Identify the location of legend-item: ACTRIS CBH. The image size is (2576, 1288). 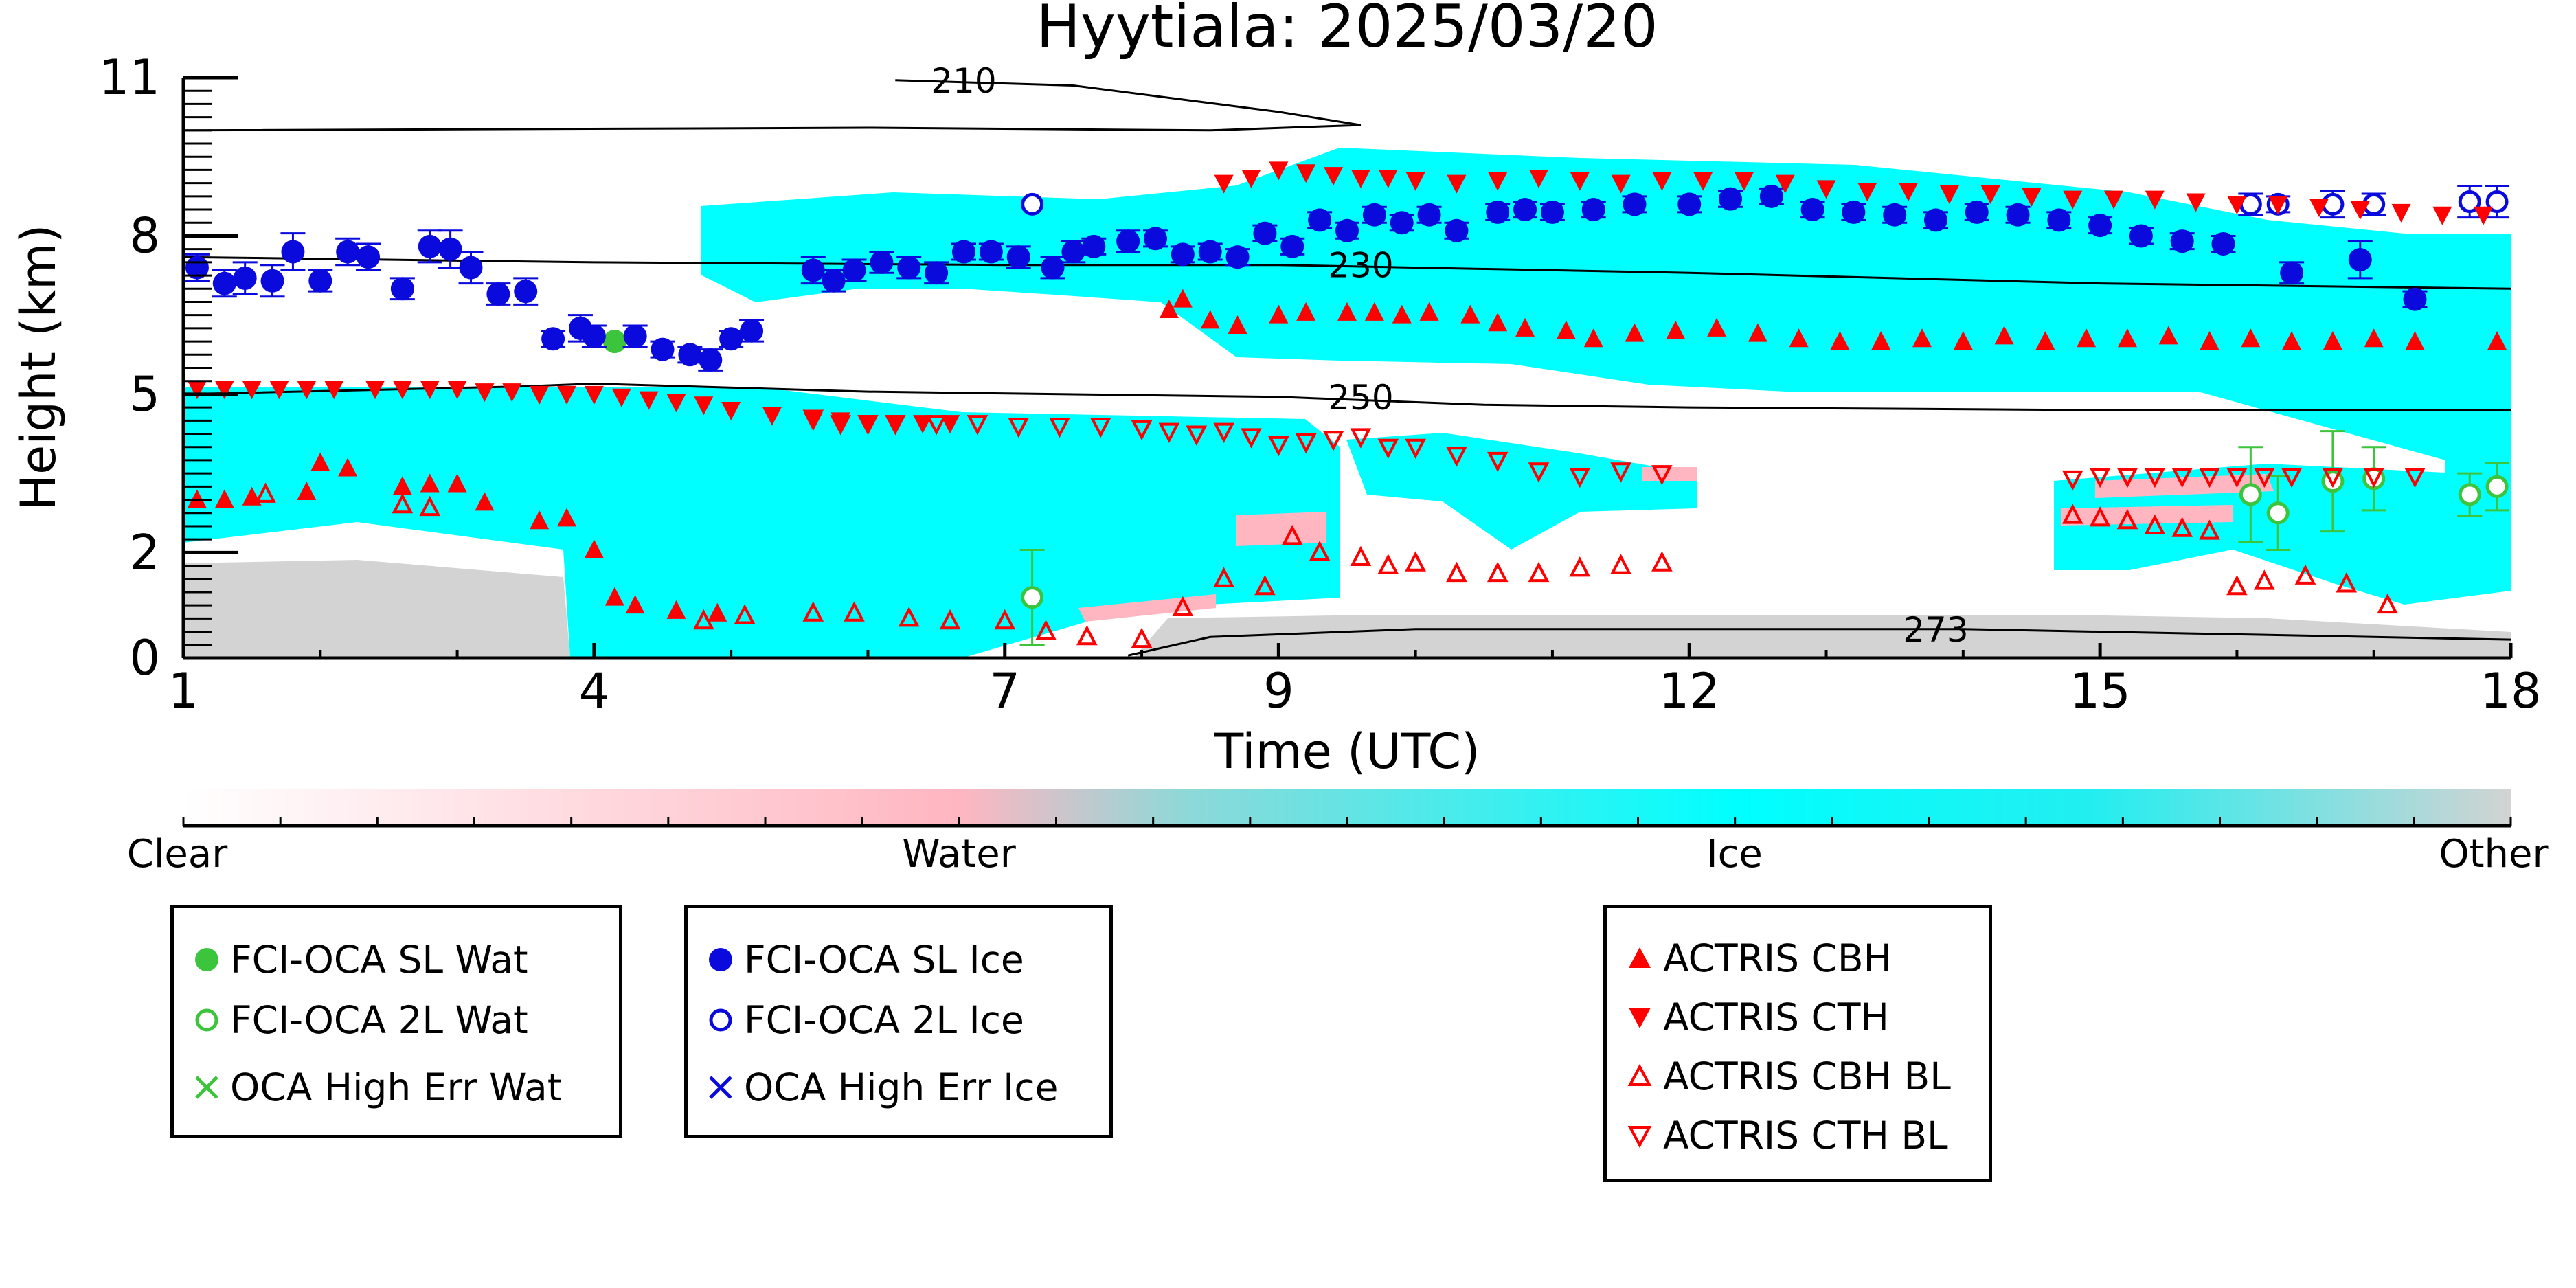
(1759, 958).